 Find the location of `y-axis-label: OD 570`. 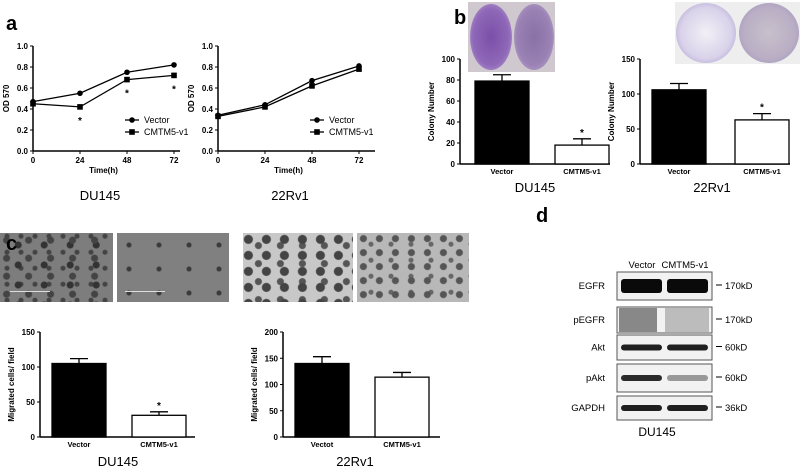

y-axis-label: OD 570 is located at coordinates (191, 98).